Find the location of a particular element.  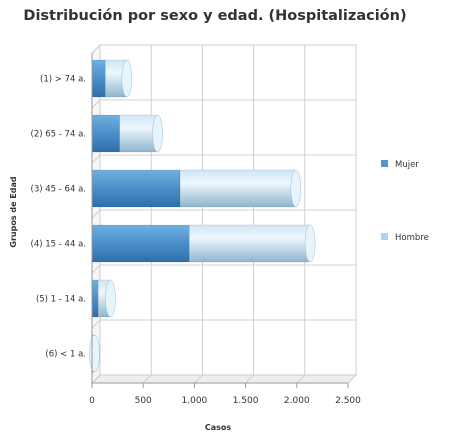

y-axis-title: Grupos de Edad is located at coordinates (13, 212).